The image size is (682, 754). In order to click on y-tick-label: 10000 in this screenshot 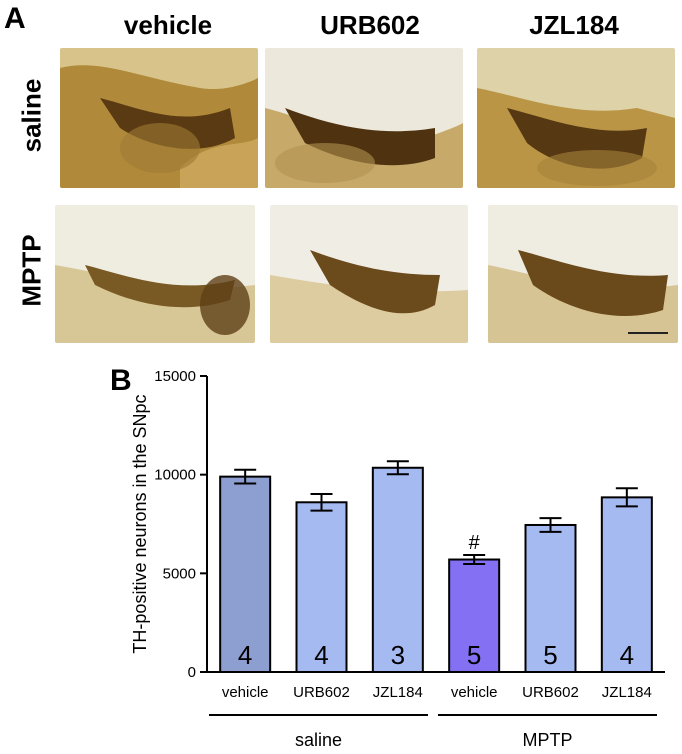, I will do `click(175, 475)`.